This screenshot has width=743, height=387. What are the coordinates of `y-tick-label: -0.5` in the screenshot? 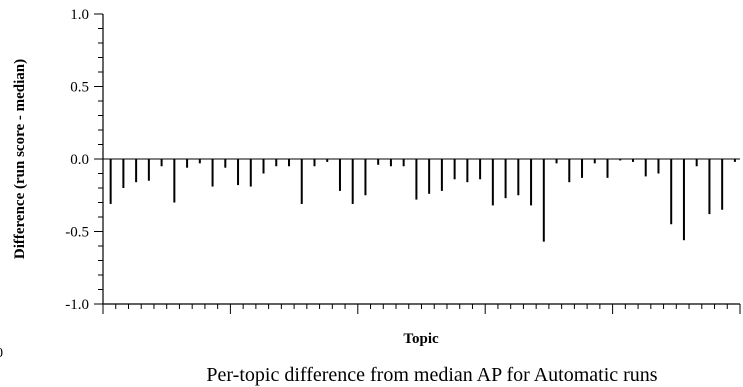 It's located at (77, 233).